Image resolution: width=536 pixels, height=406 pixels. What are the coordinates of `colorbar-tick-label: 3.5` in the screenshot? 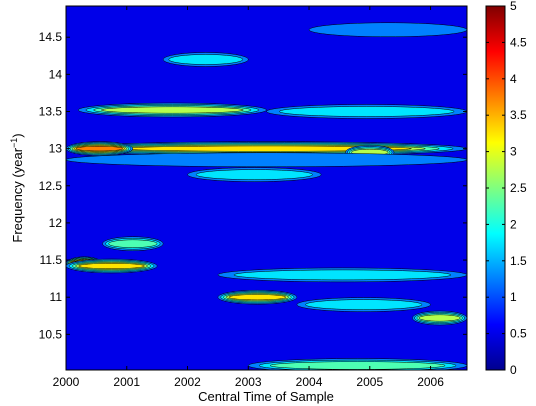 It's located at (518, 115).